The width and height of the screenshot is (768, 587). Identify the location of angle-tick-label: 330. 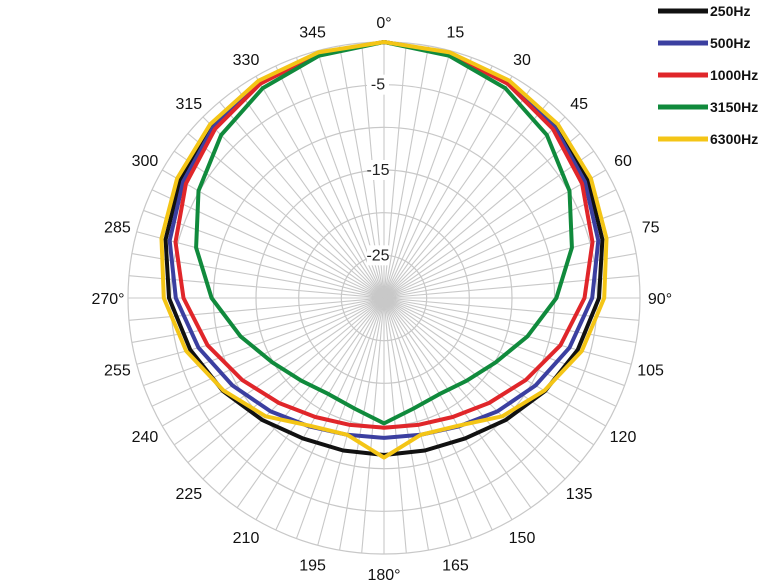
(246, 60).